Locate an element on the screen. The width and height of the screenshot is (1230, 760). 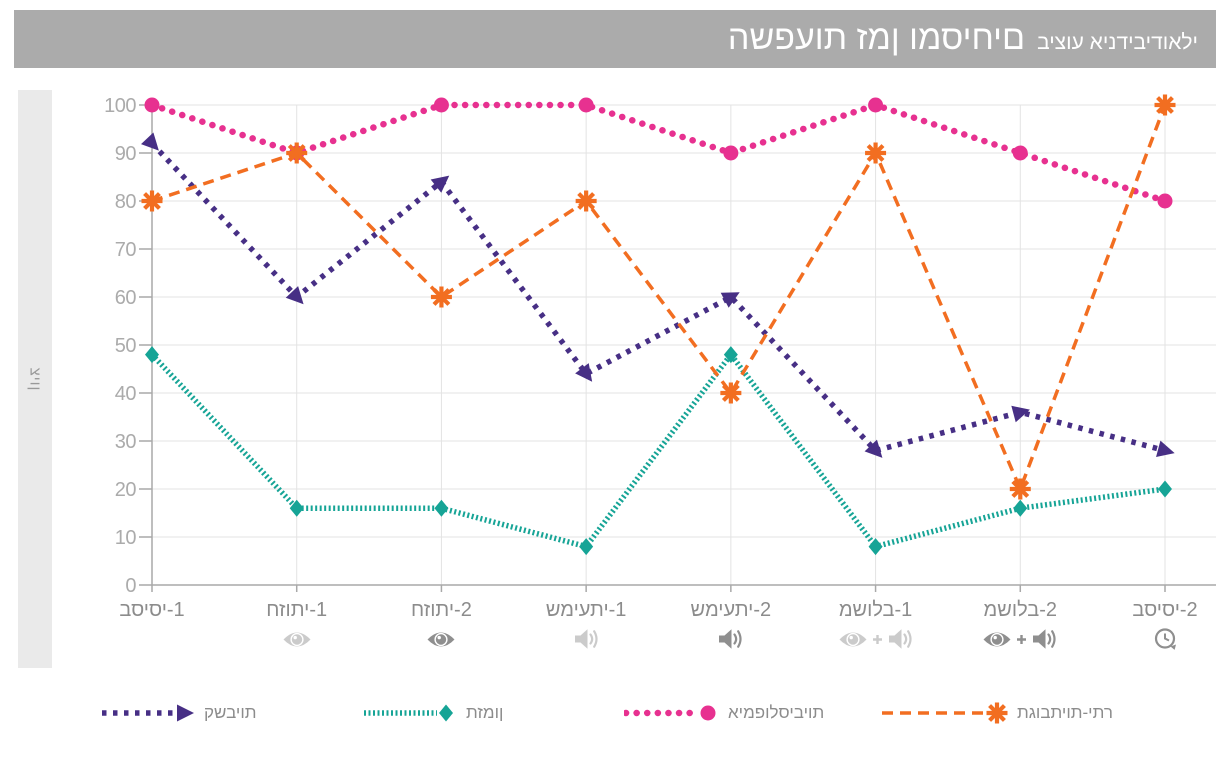
legend-item: אימפולסיביות is located at coordinates (724, 713).